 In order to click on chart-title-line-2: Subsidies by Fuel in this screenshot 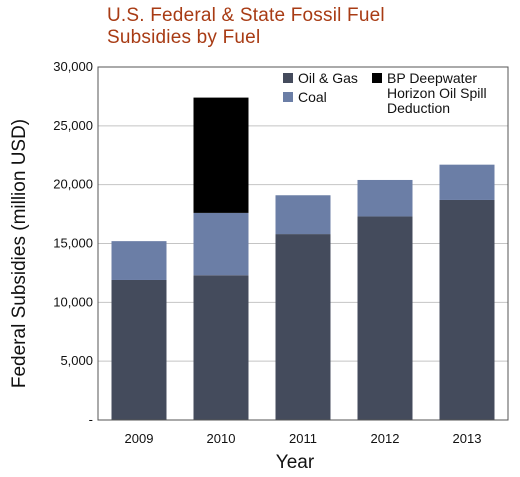, I will do `click(184, 37)`.